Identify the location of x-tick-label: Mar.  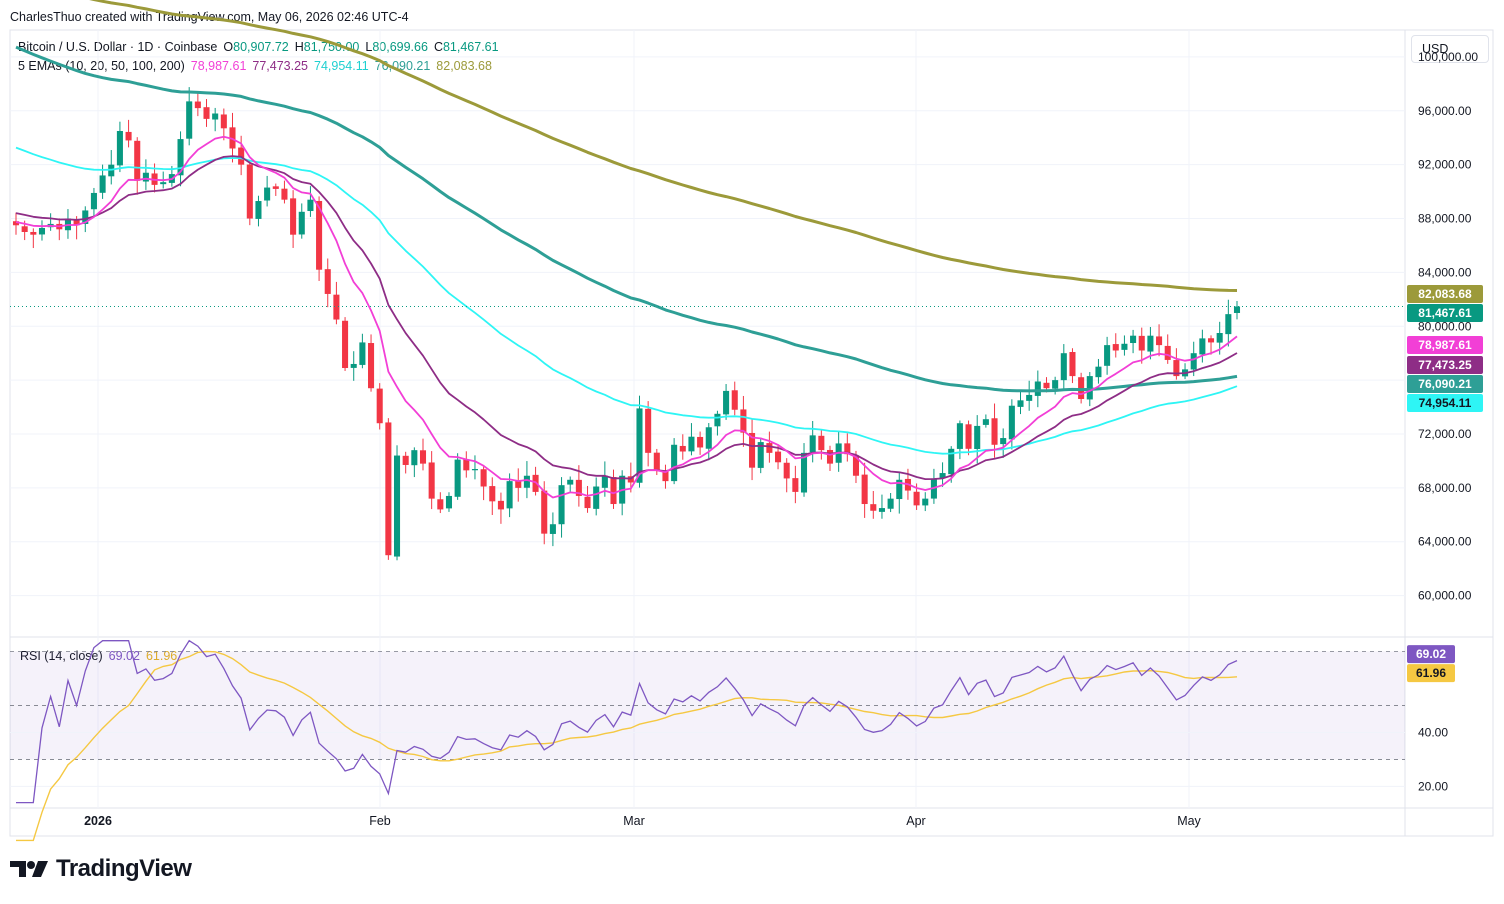
(634, 821).